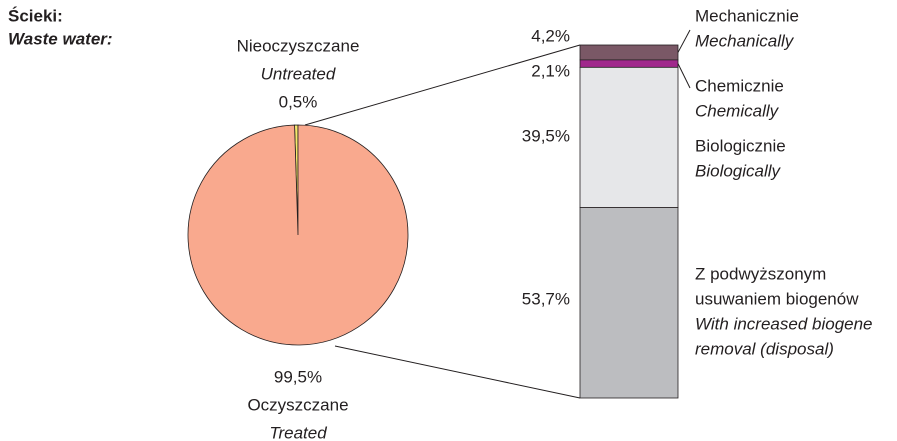  I want to click on subtitle: Waste water:, so click(60, 38).